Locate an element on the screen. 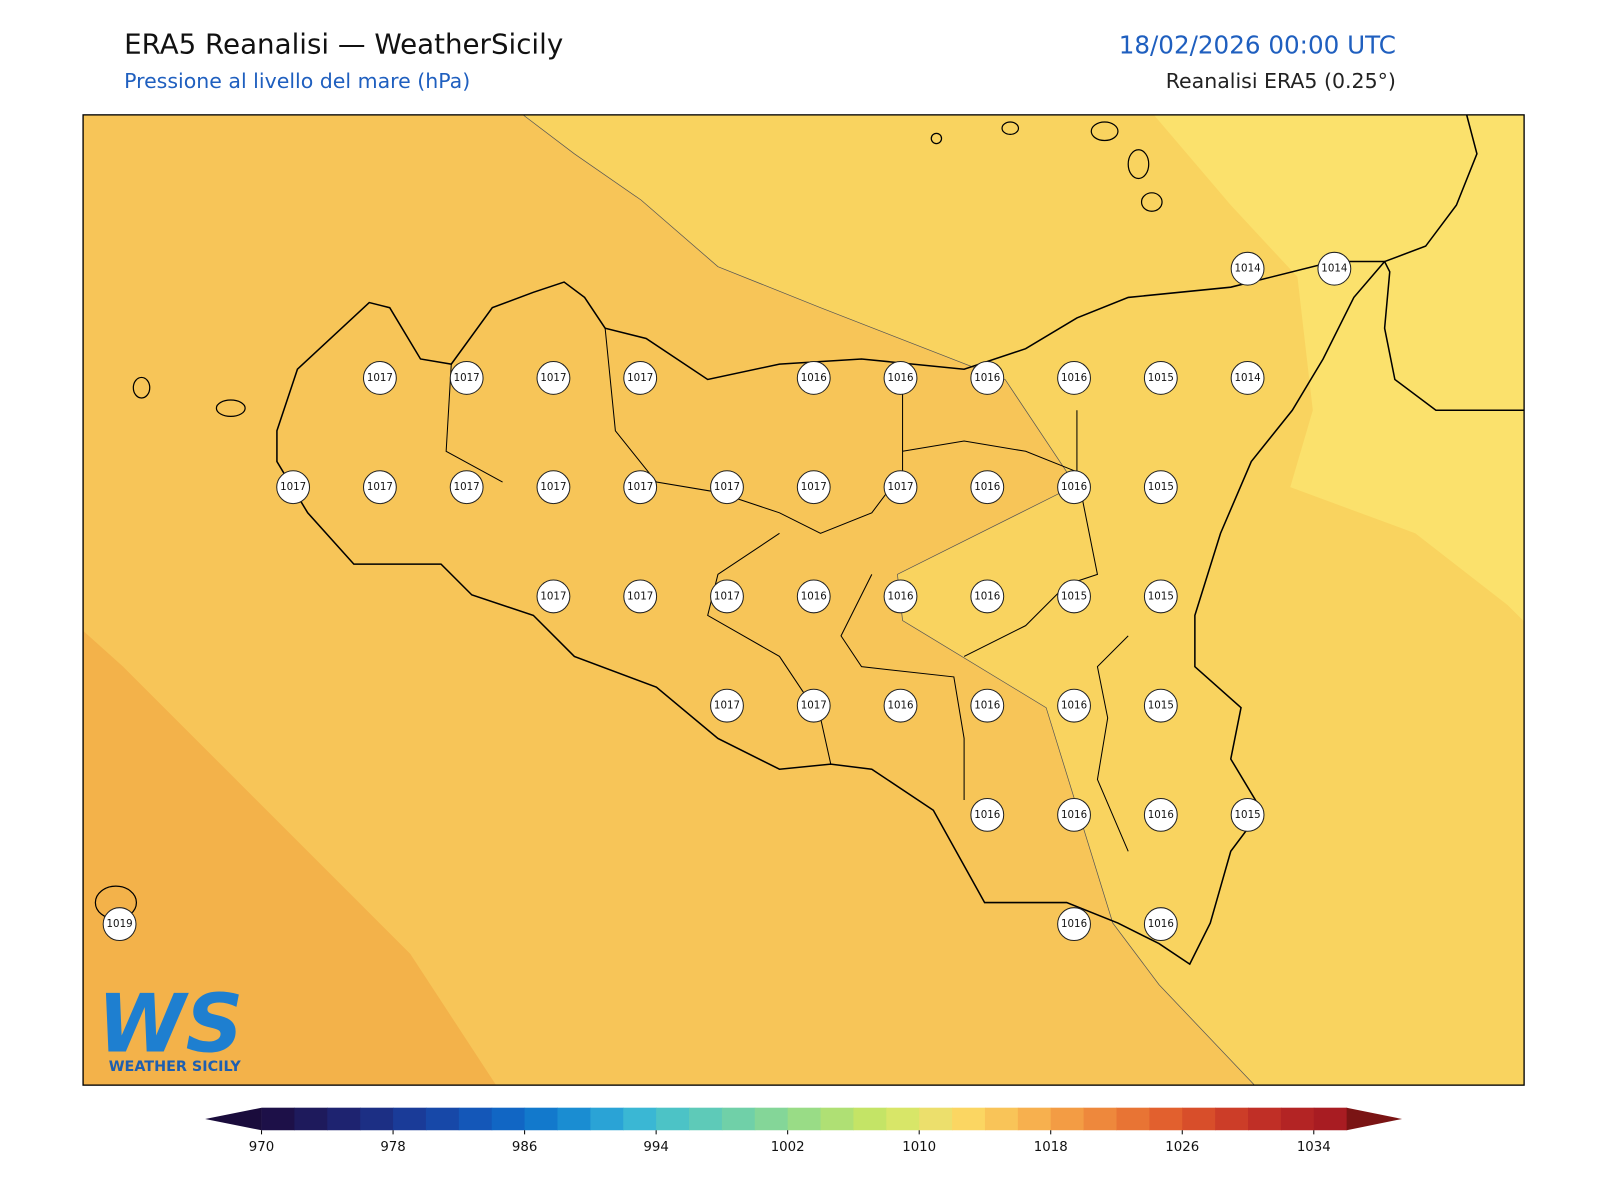 This screenshot has height=1200, width=1600. colorbar-tick-label: 994 is located at coordinates (655, 1147).